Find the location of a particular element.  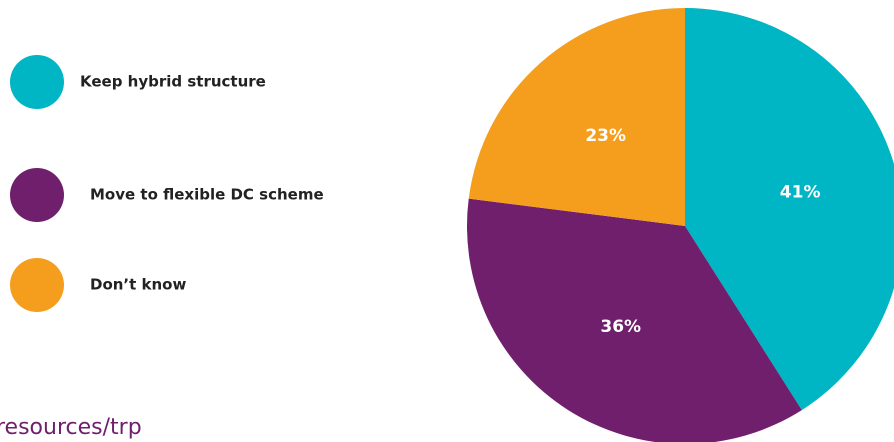

footer-text: resources/trp is located at coordinates (71, 427).